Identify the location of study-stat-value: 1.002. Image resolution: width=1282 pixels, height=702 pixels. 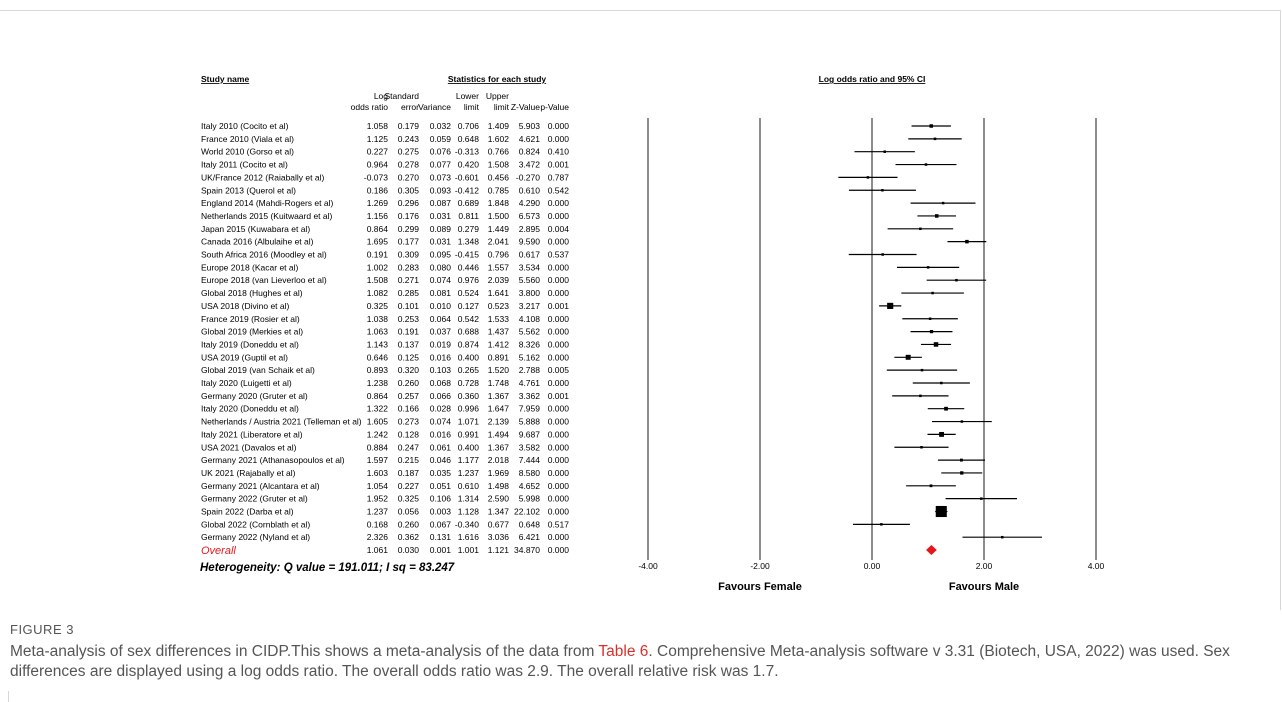
(378, 267).